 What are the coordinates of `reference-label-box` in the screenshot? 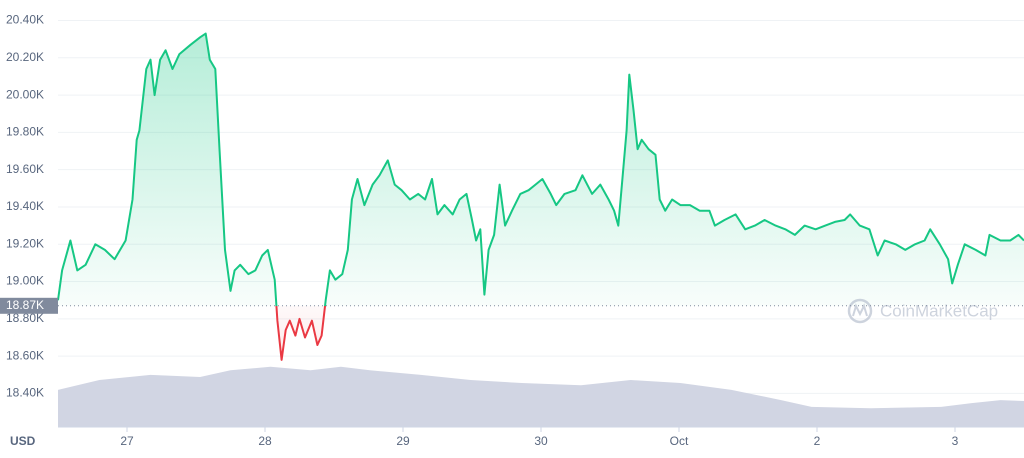 It's located at (29, 305).